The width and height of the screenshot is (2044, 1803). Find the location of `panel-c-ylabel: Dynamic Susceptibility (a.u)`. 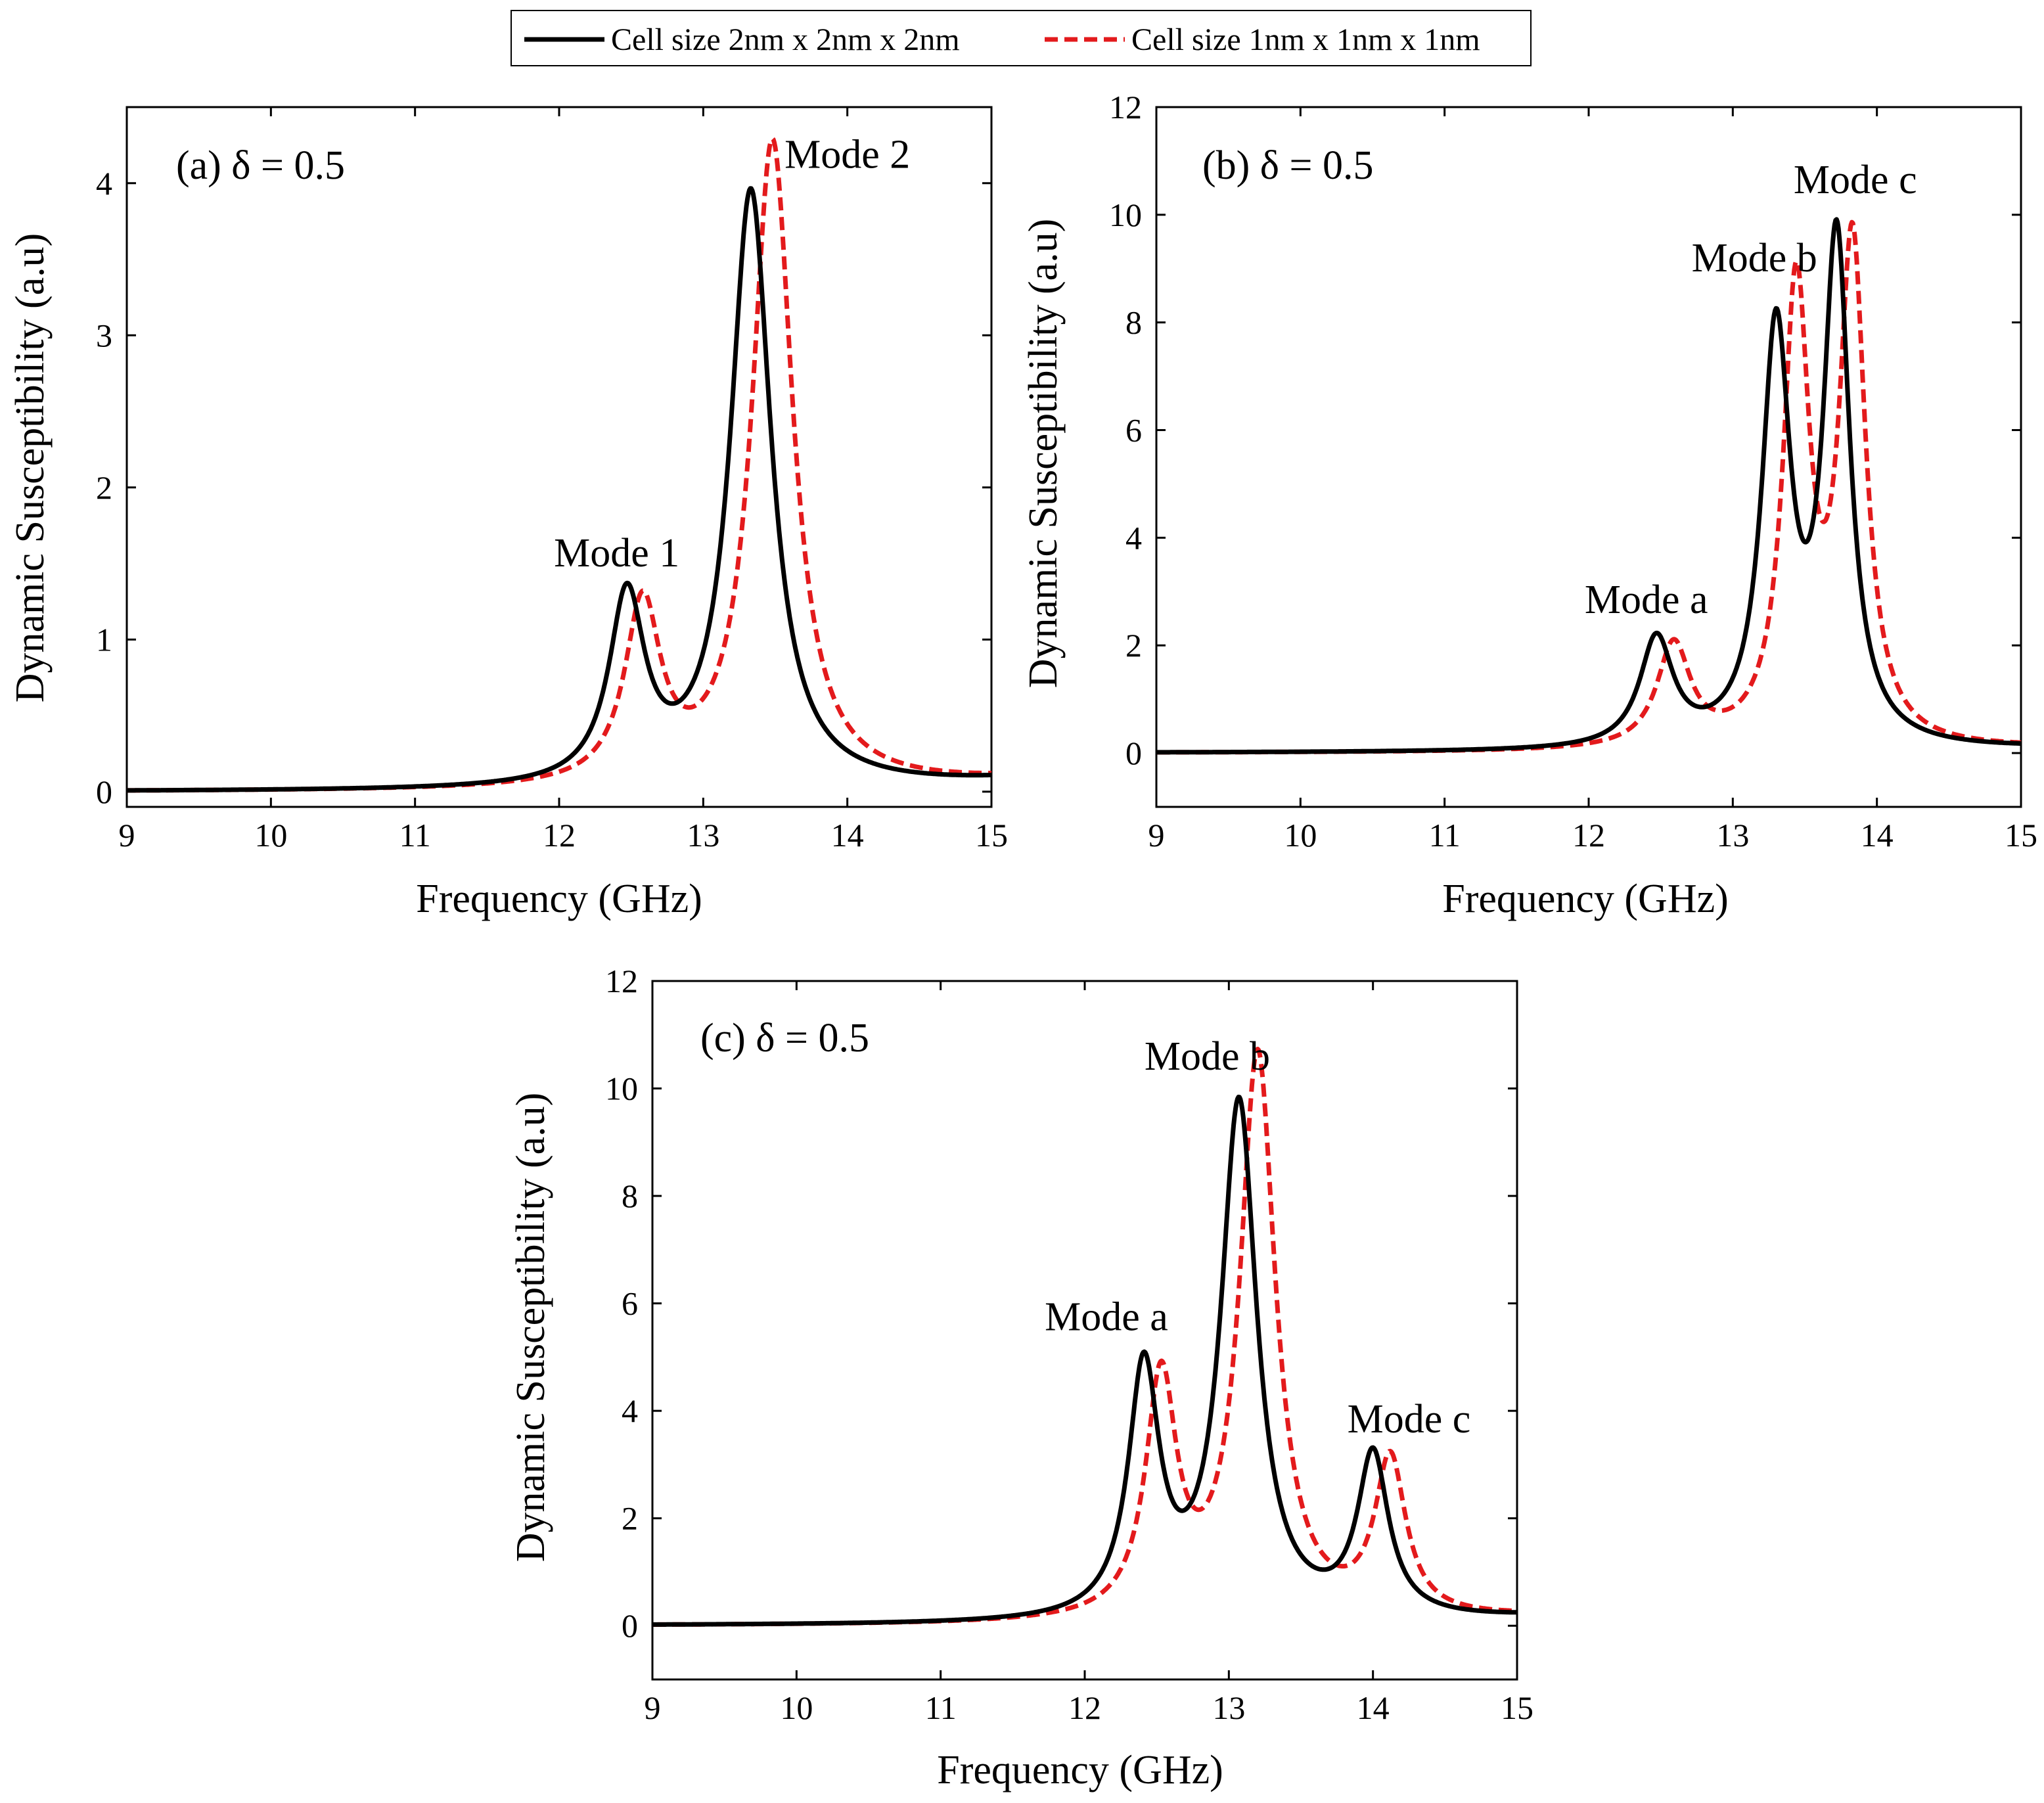

panel-c-ylabel: Dynamic Susceptibility (a.u) is located at coordinates (531, 1328).